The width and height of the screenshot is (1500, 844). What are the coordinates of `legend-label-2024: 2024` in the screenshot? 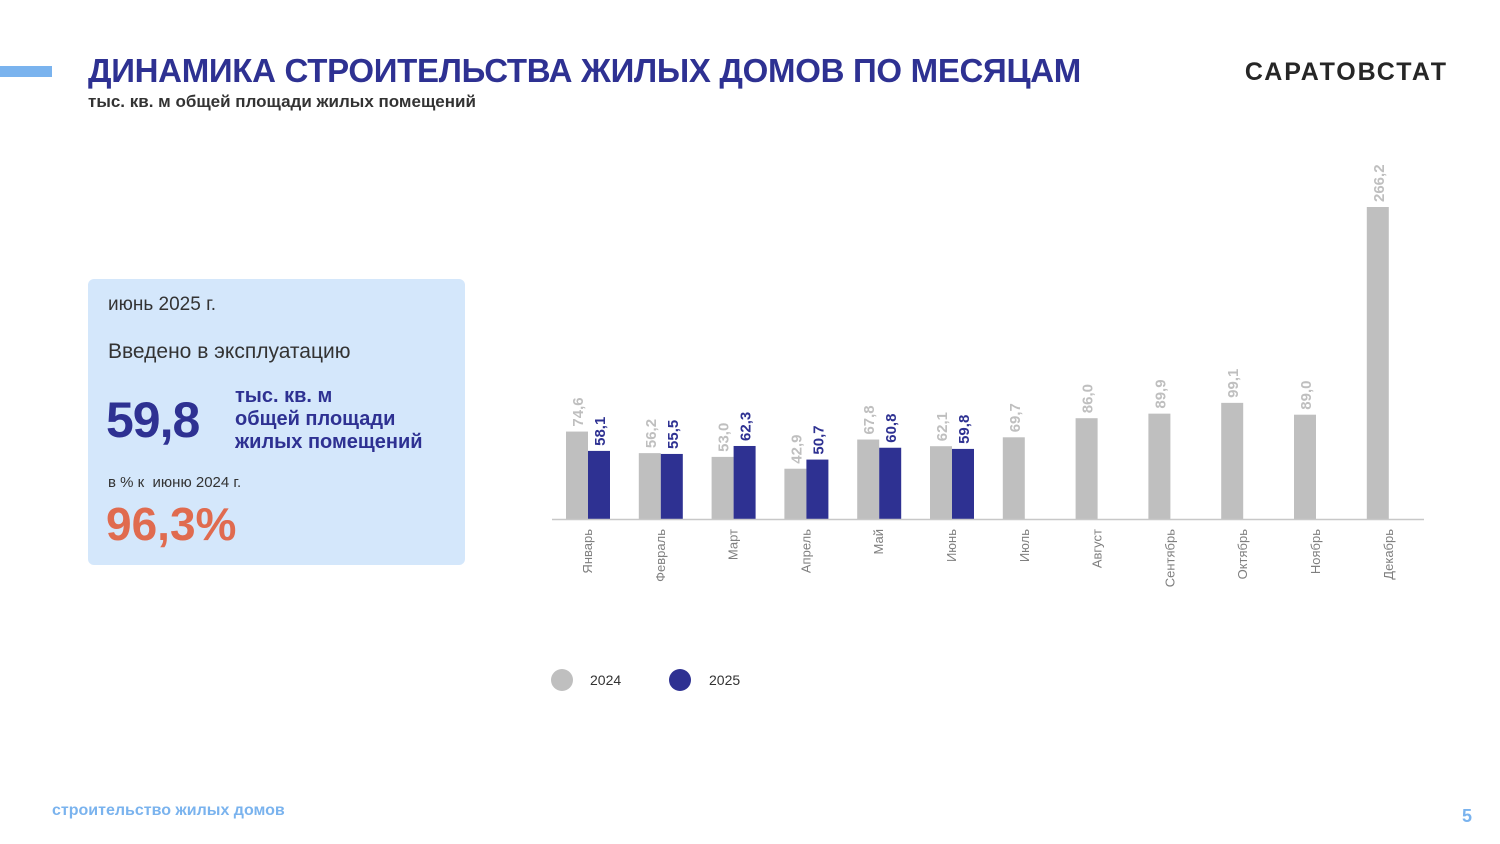 It's located at (605, 680).